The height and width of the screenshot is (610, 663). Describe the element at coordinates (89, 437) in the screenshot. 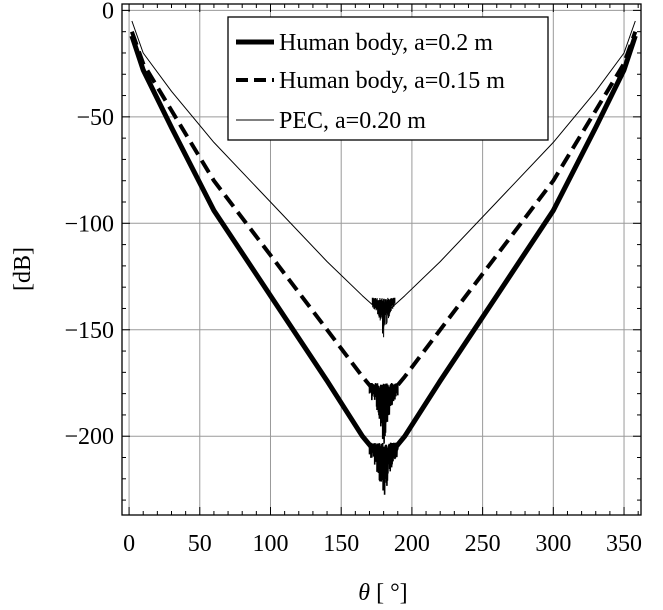

I see `y-tick-label: −200` at that location.